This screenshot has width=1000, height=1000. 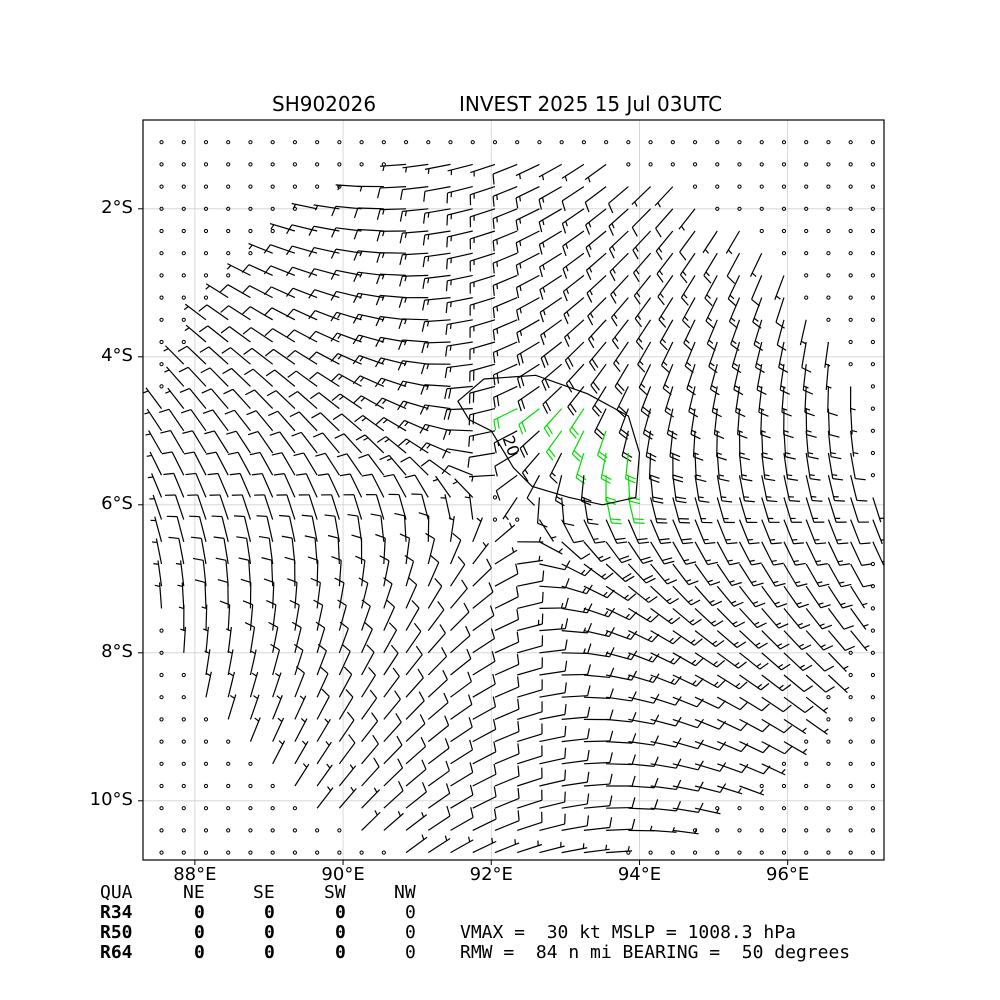 I want to click on table-header-sw: SW, so click(x=335, y=892).